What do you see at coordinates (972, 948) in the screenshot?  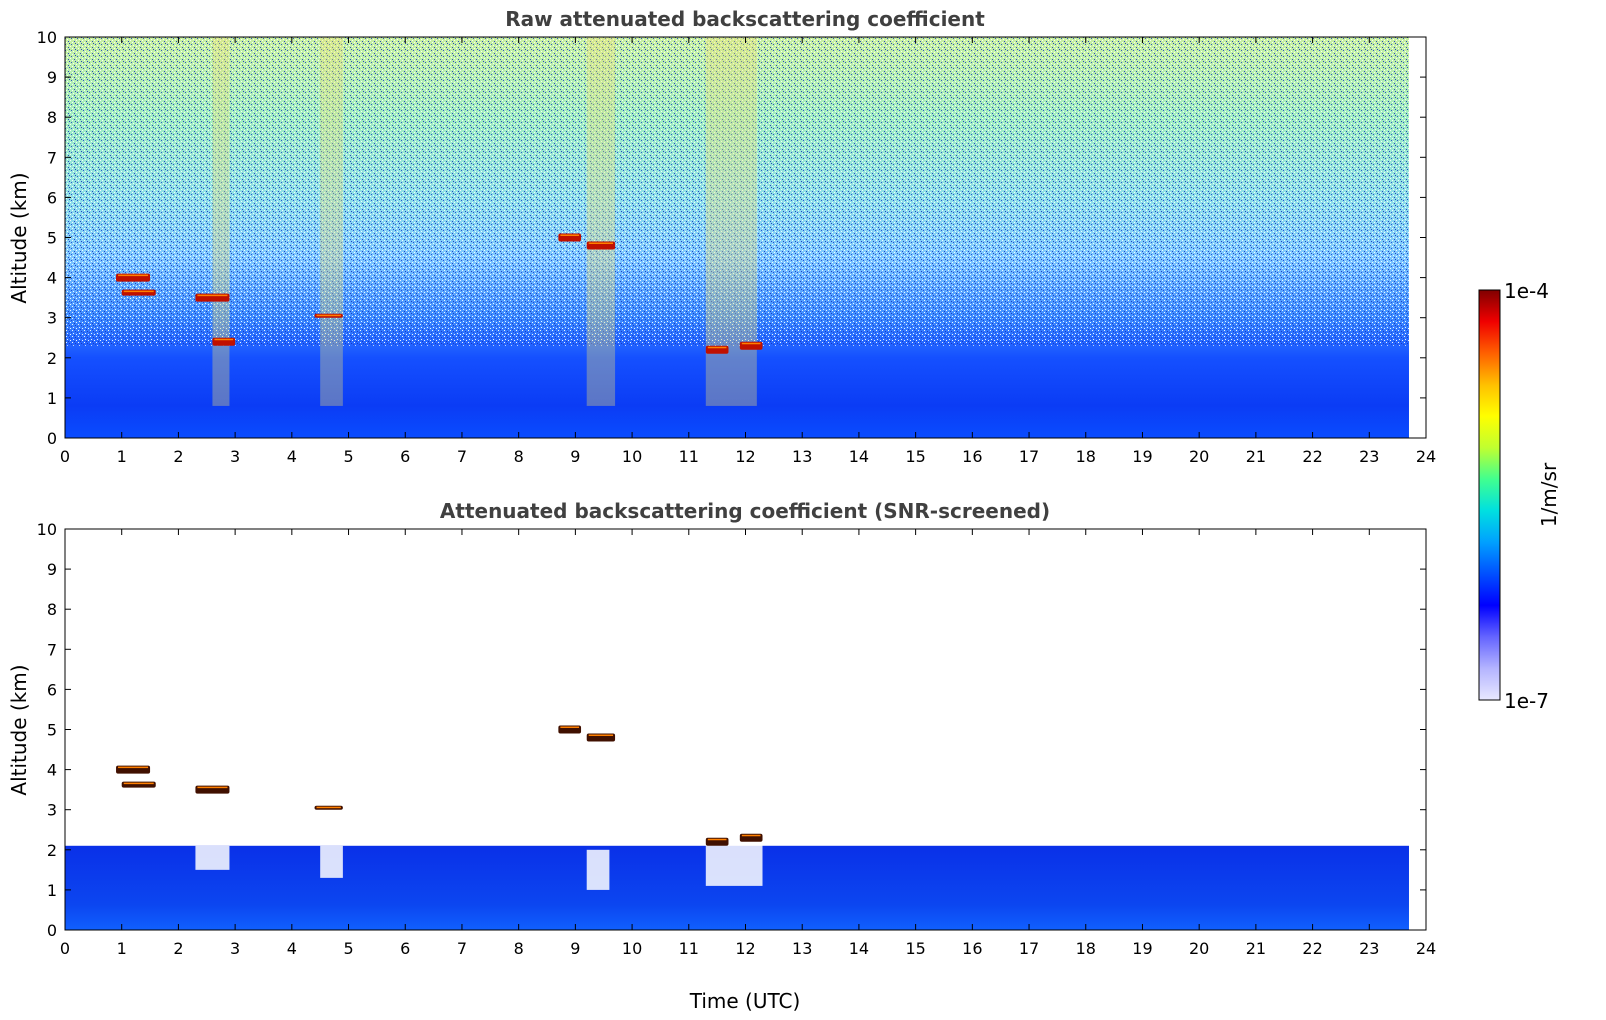 I see `x-tick-label: 16` at bounding box center [972, 948].